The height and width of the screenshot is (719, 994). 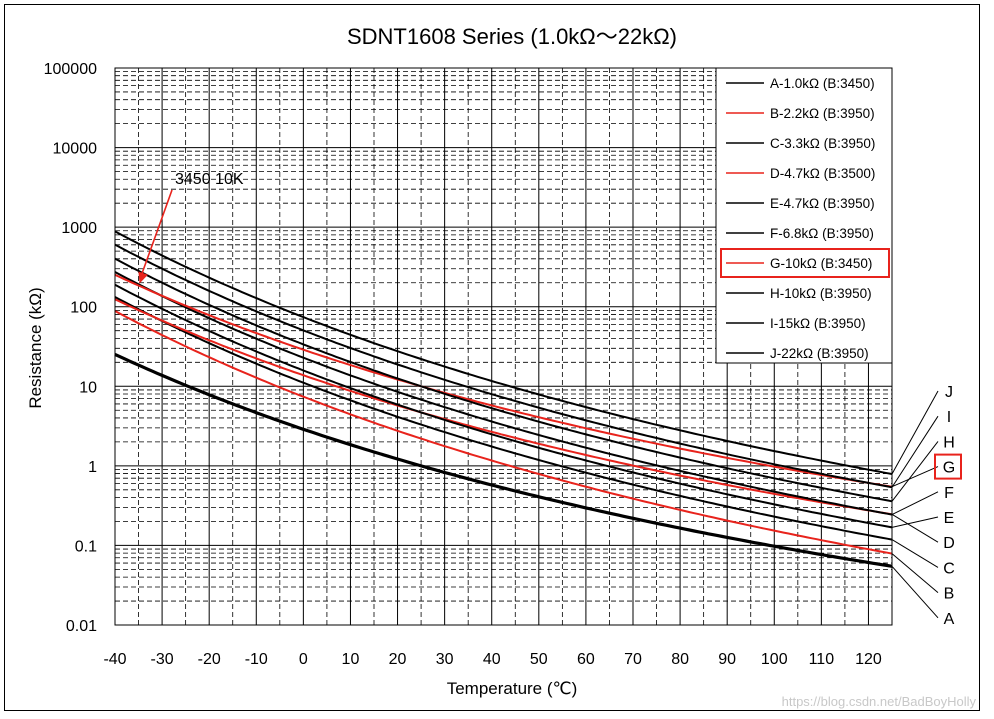 I want to click on end-label-a: A, so click(x=949, y=619).